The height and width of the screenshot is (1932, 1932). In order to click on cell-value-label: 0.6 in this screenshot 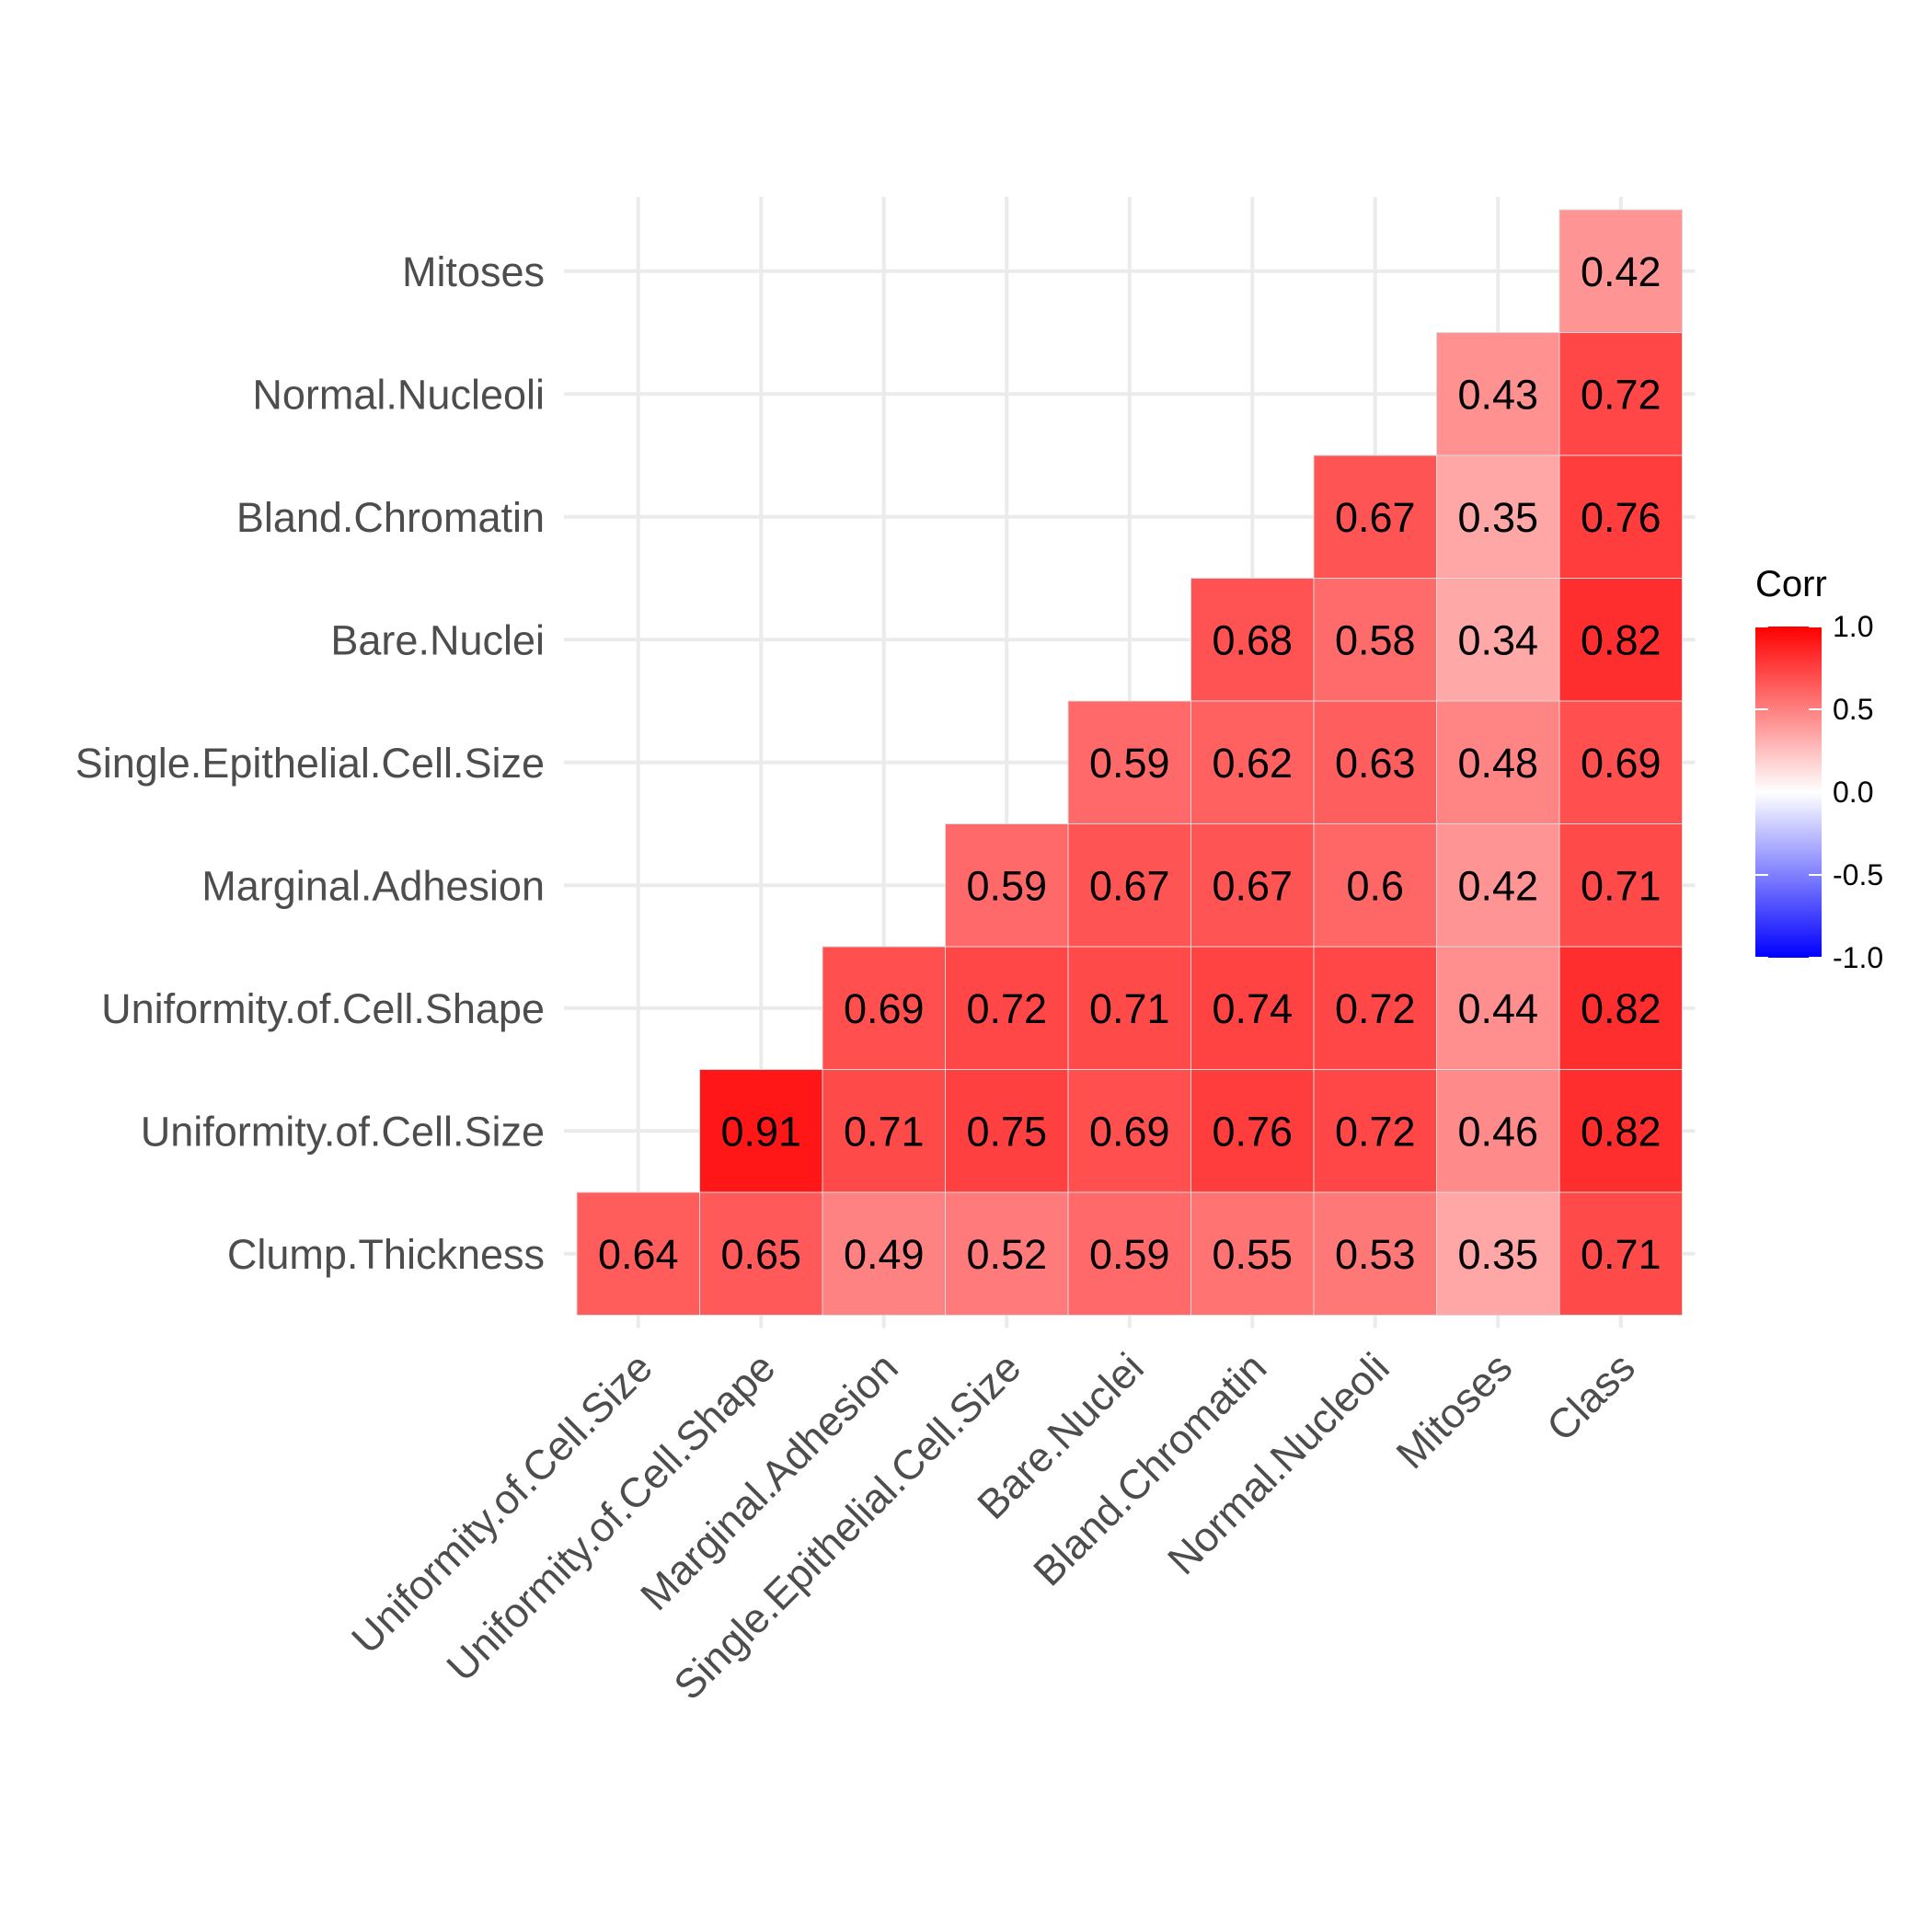, I will do `click(1375, 885)`.